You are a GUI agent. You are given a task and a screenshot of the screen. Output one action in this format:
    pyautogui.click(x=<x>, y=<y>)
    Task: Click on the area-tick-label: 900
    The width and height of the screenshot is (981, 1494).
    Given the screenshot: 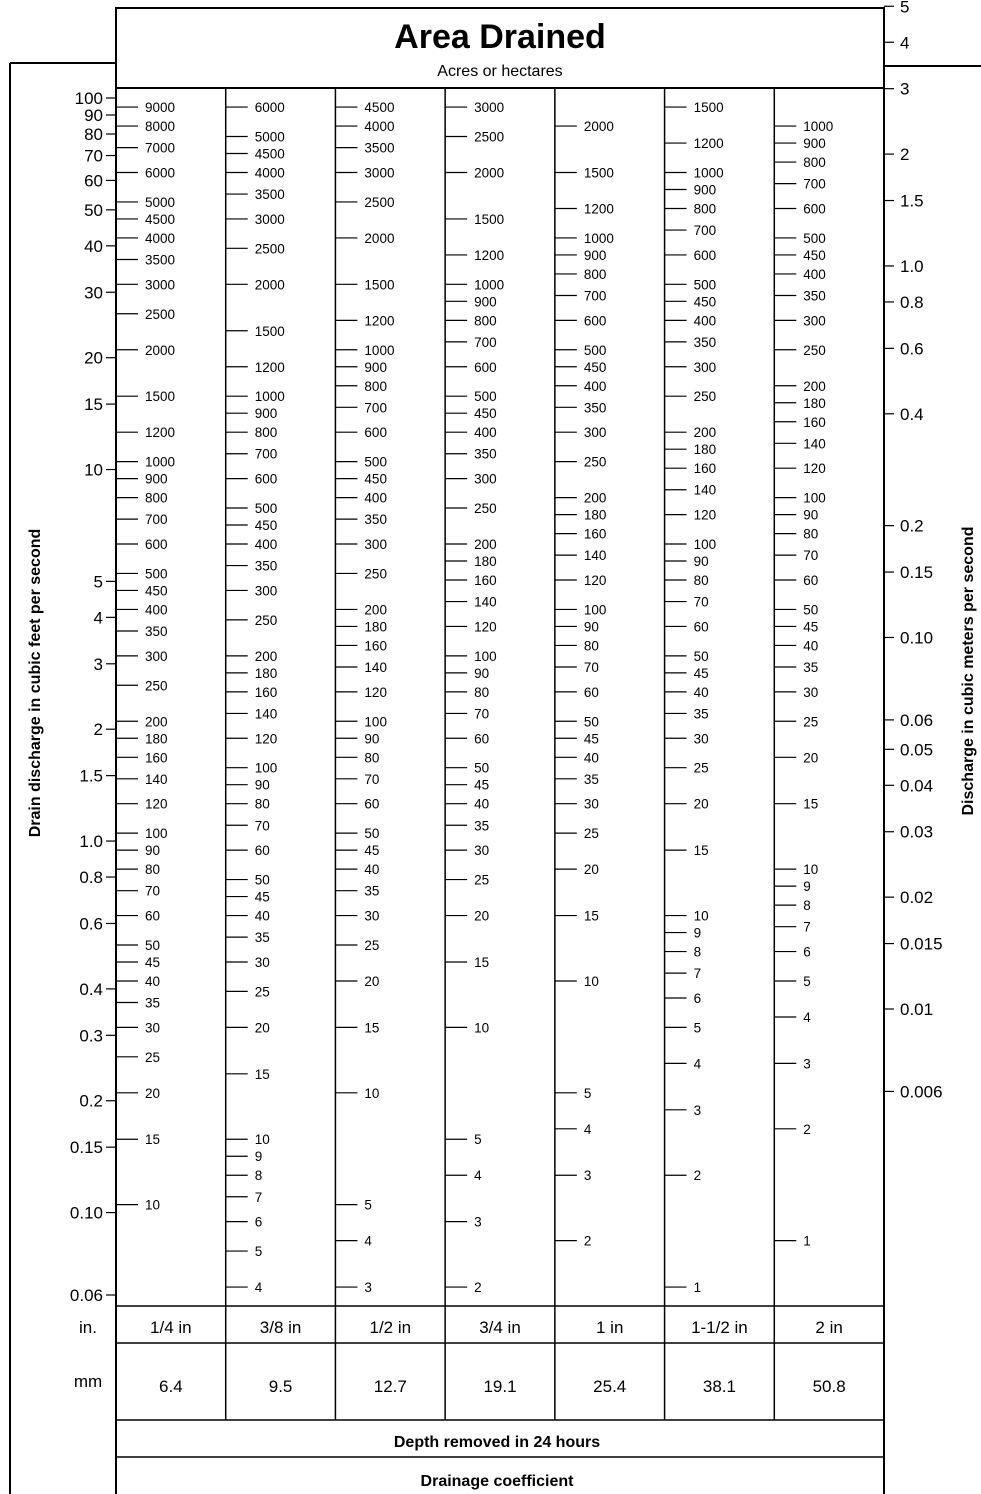 What is the action you would take?
    pyautogui.click(x=485, y=301)
    